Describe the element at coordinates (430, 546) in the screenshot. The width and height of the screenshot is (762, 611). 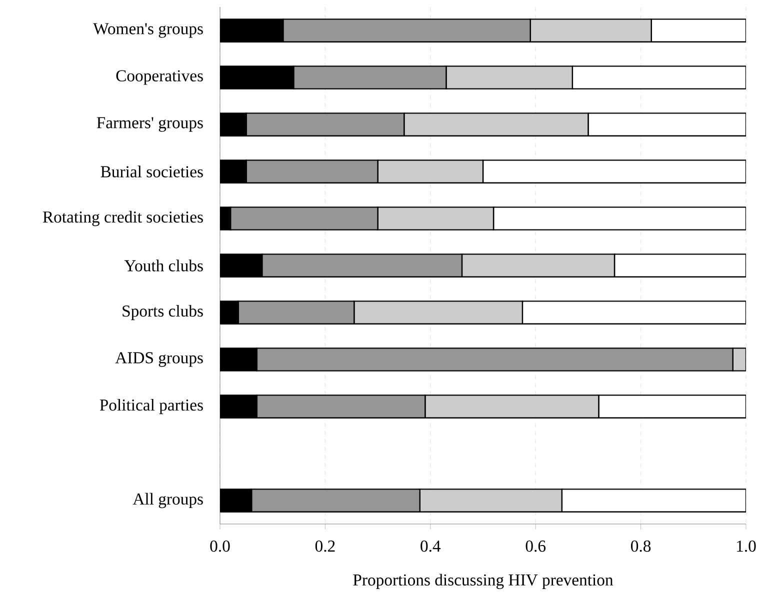
I see `x-tick-label: 0.4` at that location.